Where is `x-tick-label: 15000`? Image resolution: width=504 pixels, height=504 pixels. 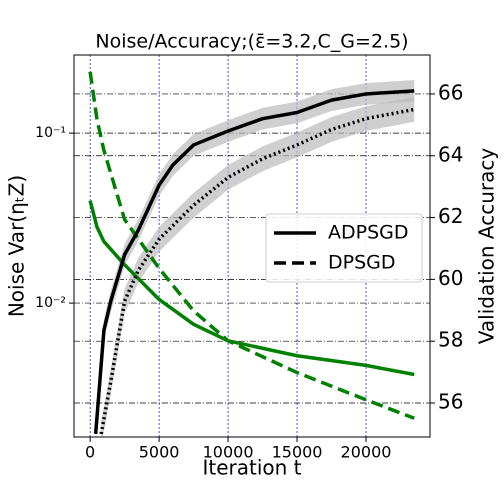
x-tick-label: 15000 is located at coordinates (297, 452).